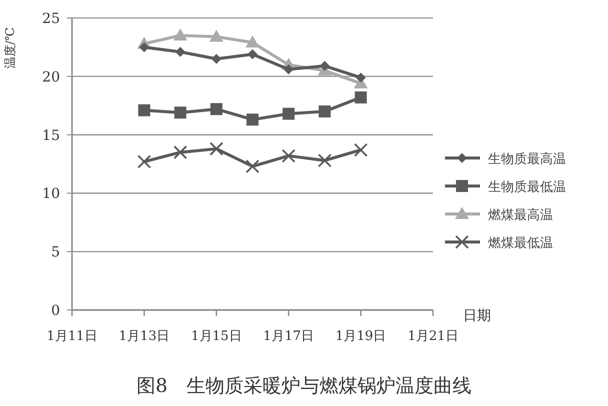  What do you see at coordinates (51, 19) in the screenshot?
I see `y-tick-label: 25` at bounding box center [51, 19].